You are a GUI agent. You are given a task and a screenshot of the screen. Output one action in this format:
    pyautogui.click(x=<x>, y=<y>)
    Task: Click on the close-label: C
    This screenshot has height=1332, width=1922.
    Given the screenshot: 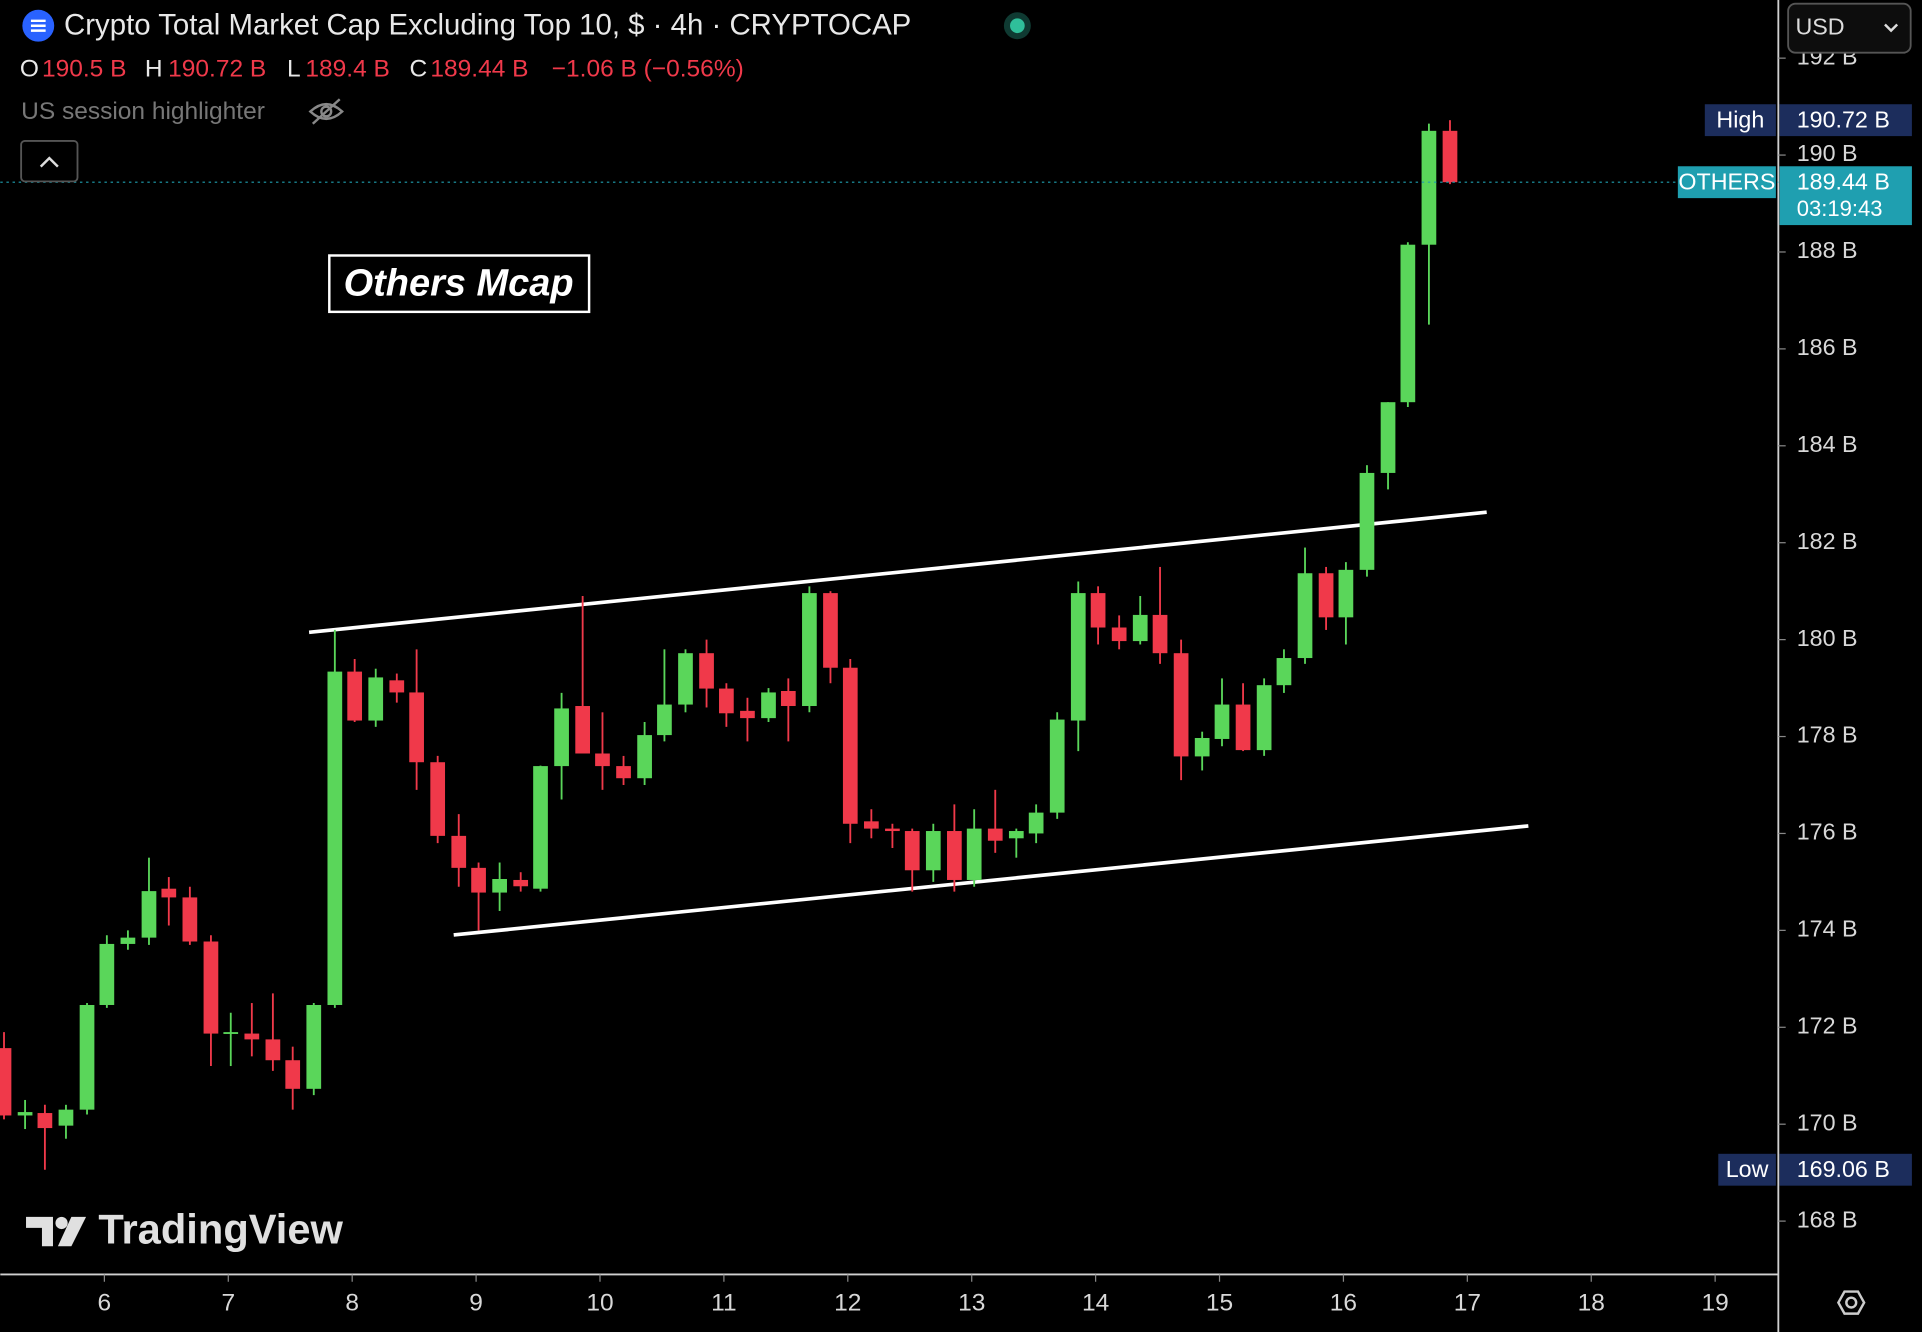 What is the action you would take?
    pyautogui.click(x=419, y=68)
    